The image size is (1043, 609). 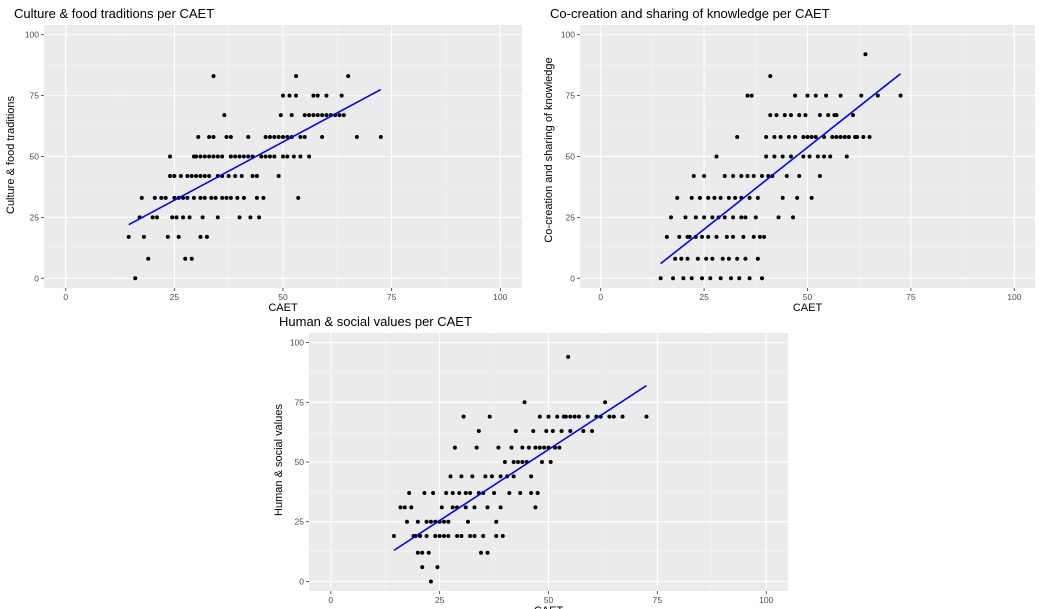 I want to click on chart-title: Human & social values per CAET, so click(x=375, y=321).